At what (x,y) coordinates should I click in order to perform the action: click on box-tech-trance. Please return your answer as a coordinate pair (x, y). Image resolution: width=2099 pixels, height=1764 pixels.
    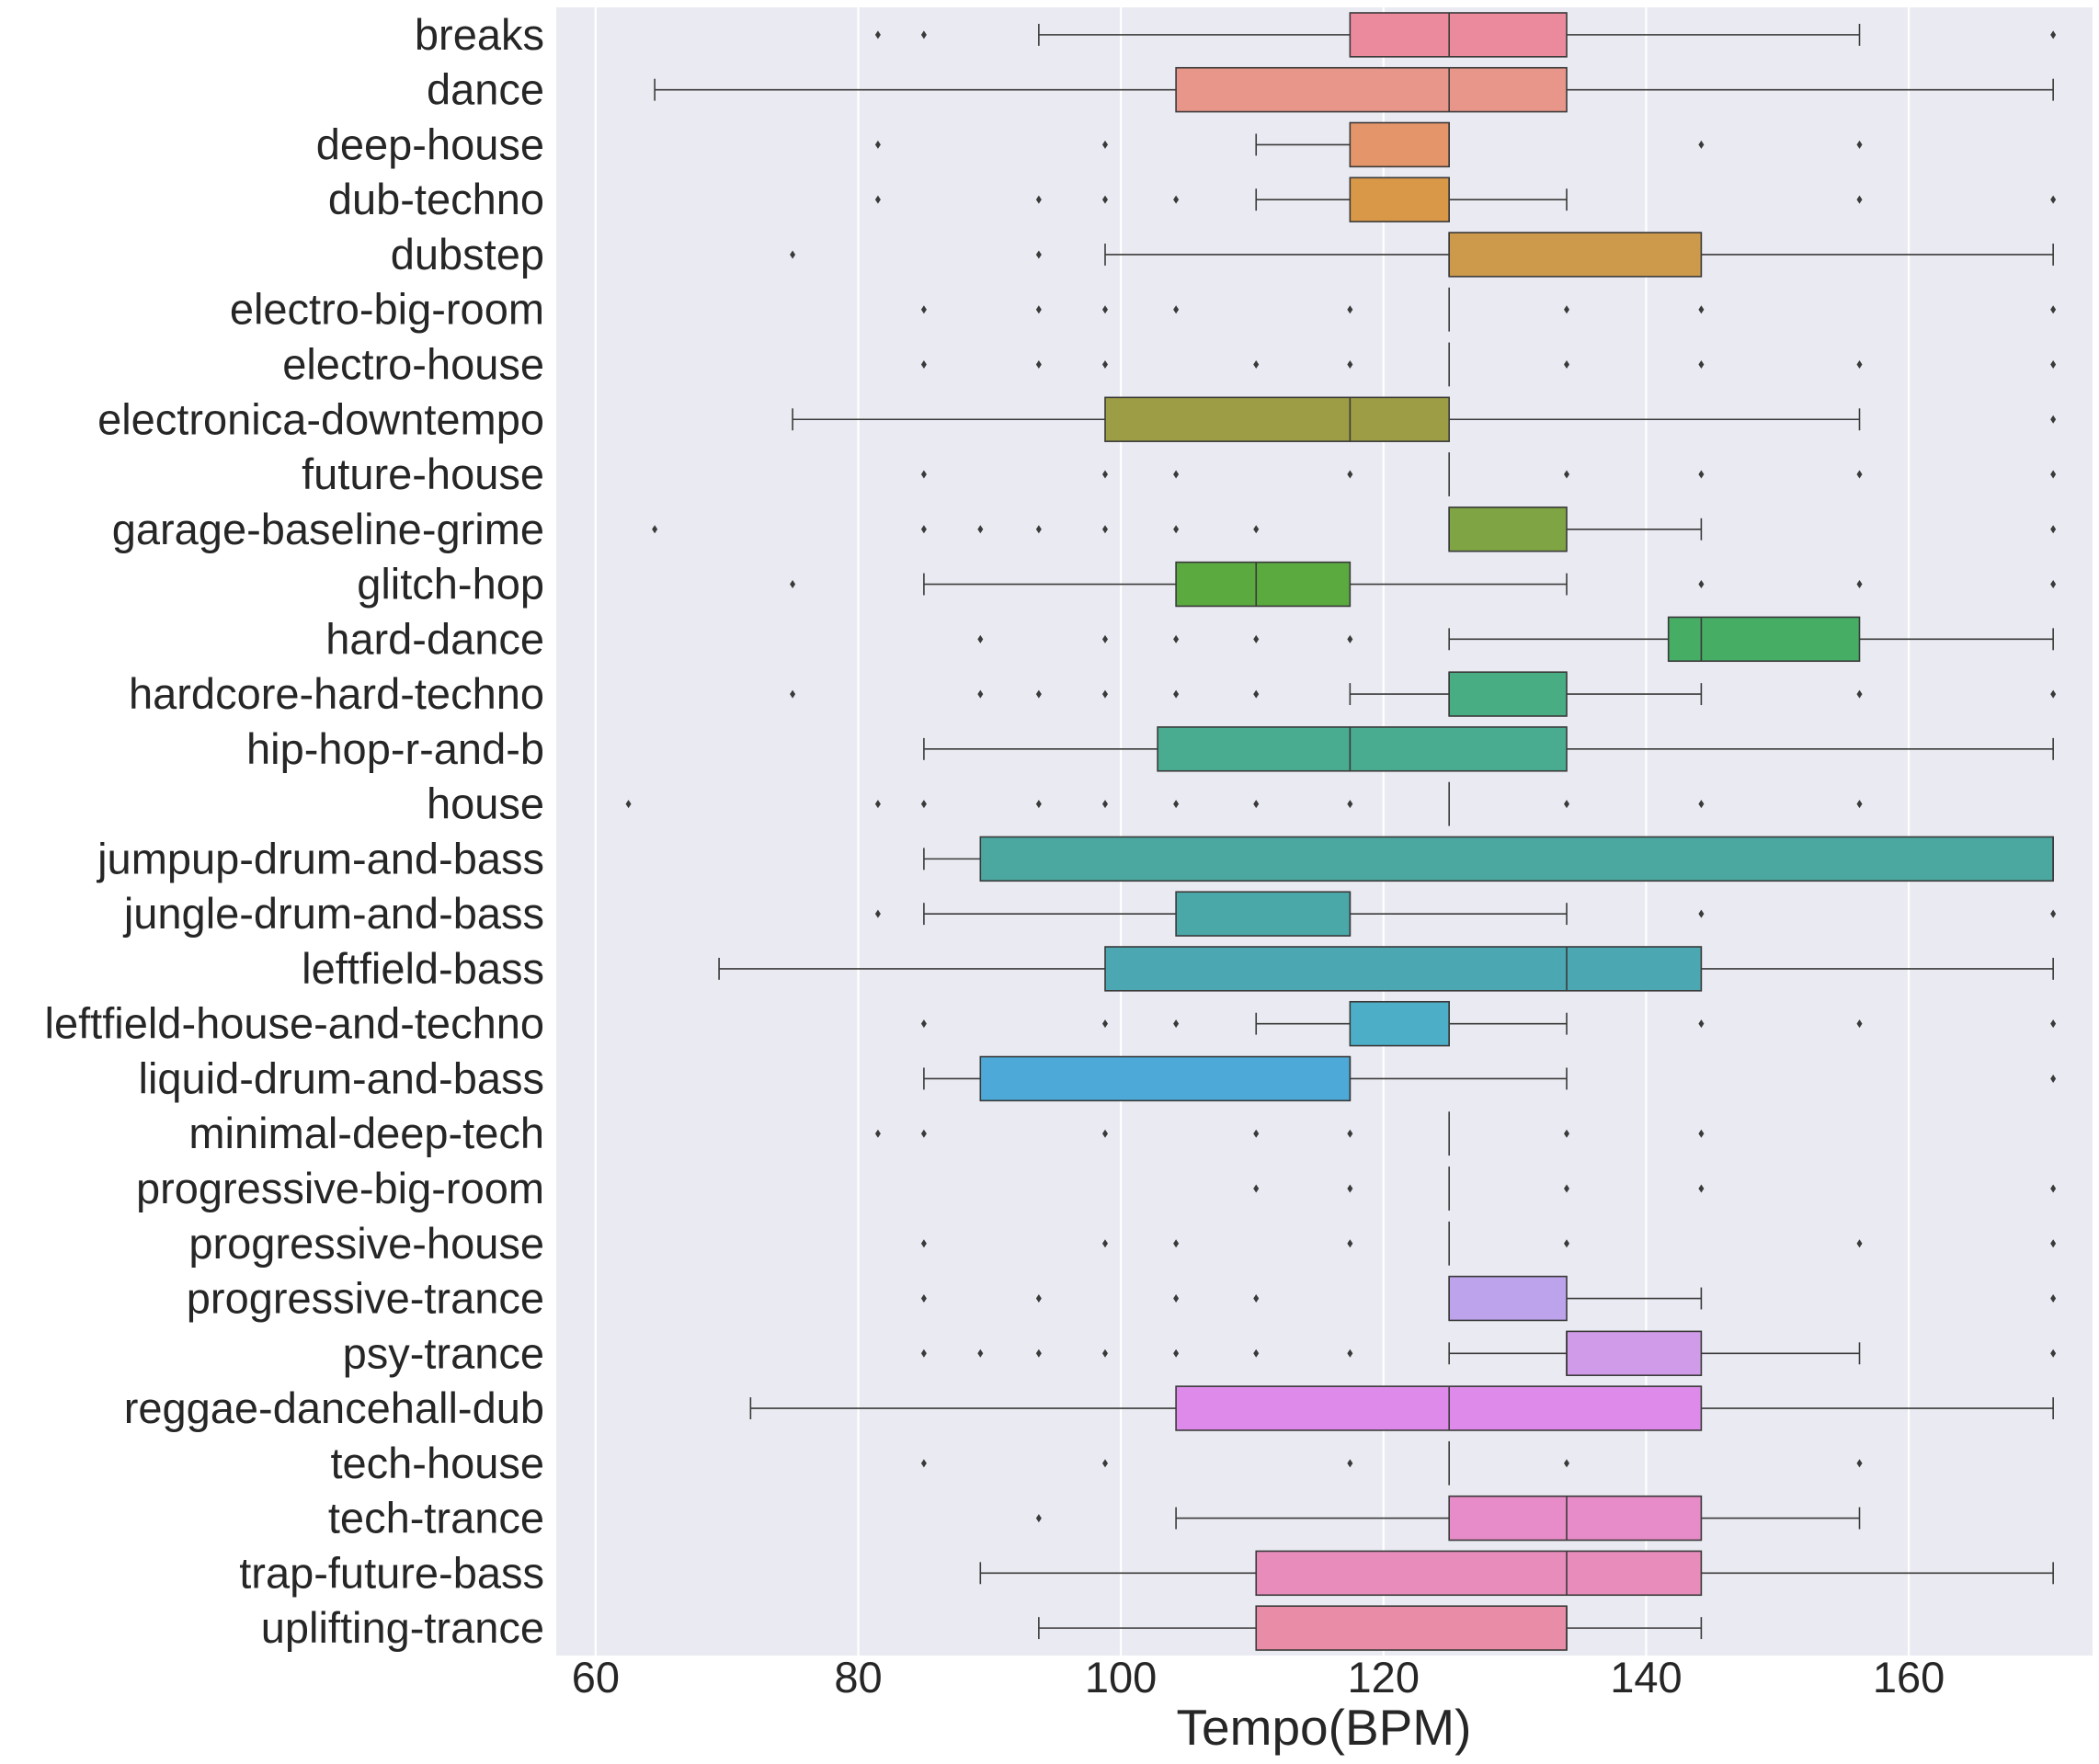
    Looking at the image, I should click on (1448, 1518).